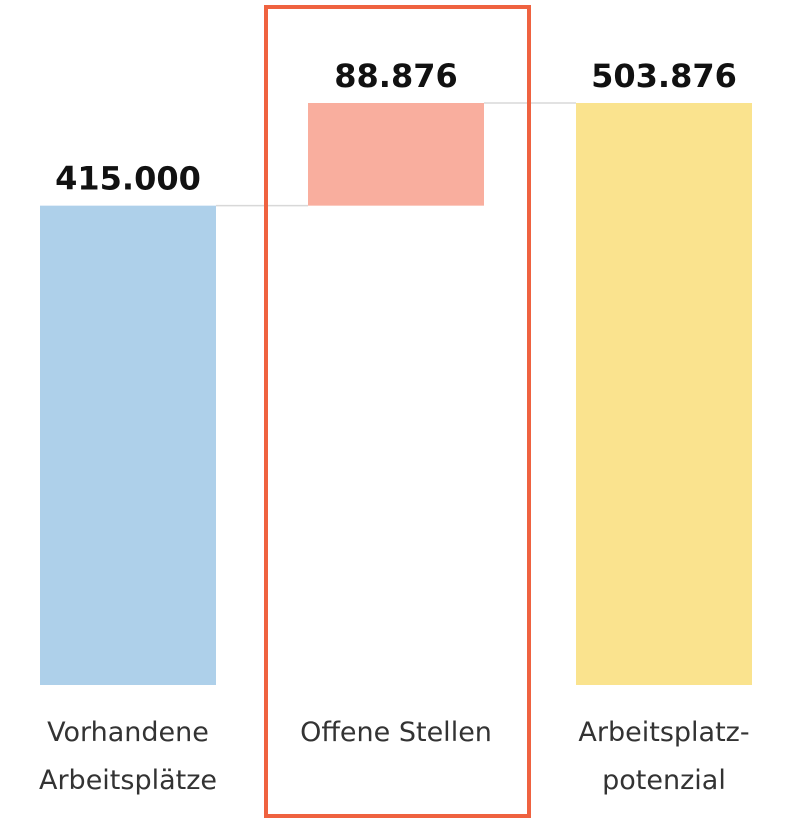  What do you see at coordinates (395, 76) in the screenshot?
I see `value-label: 88.876` at bounding box center [395, 76].